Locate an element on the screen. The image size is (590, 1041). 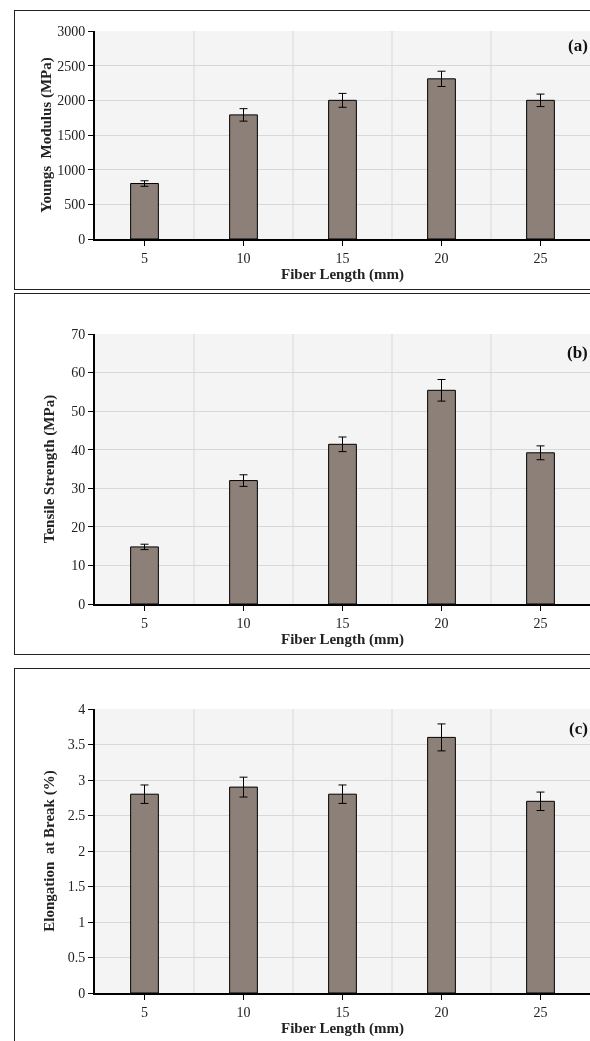
annotation: (c) is located at coordinates (578, 728).